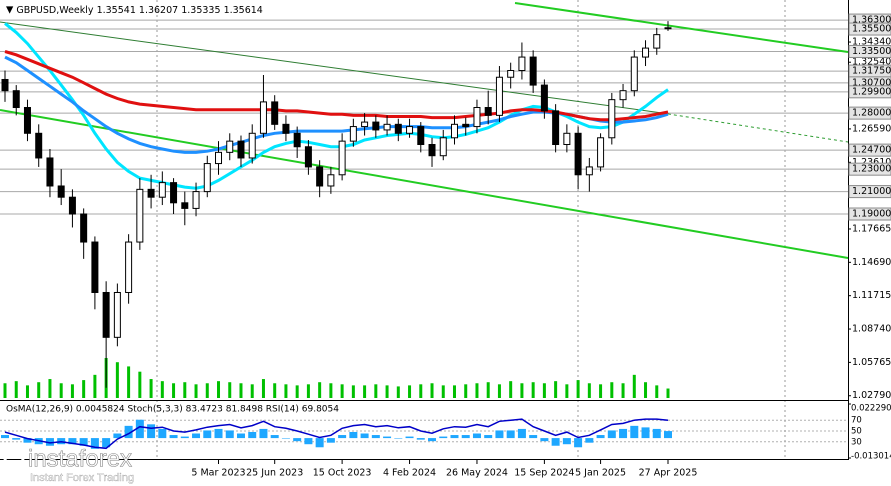 This screenshot has height=486, width=891. What do you see at coordinates (331, 67) in the screenshot?
I see `trend-line` at bounding box center [331, 67].